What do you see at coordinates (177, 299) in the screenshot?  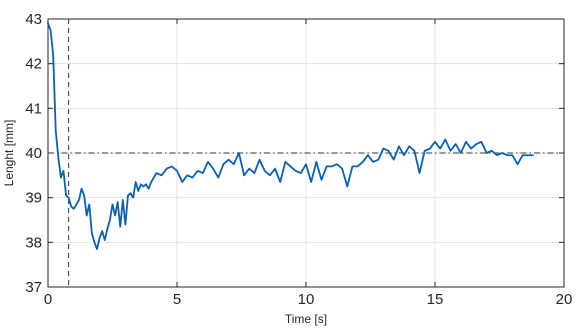 I see `x-tick-label: 5` at bounding box center [177, 299].